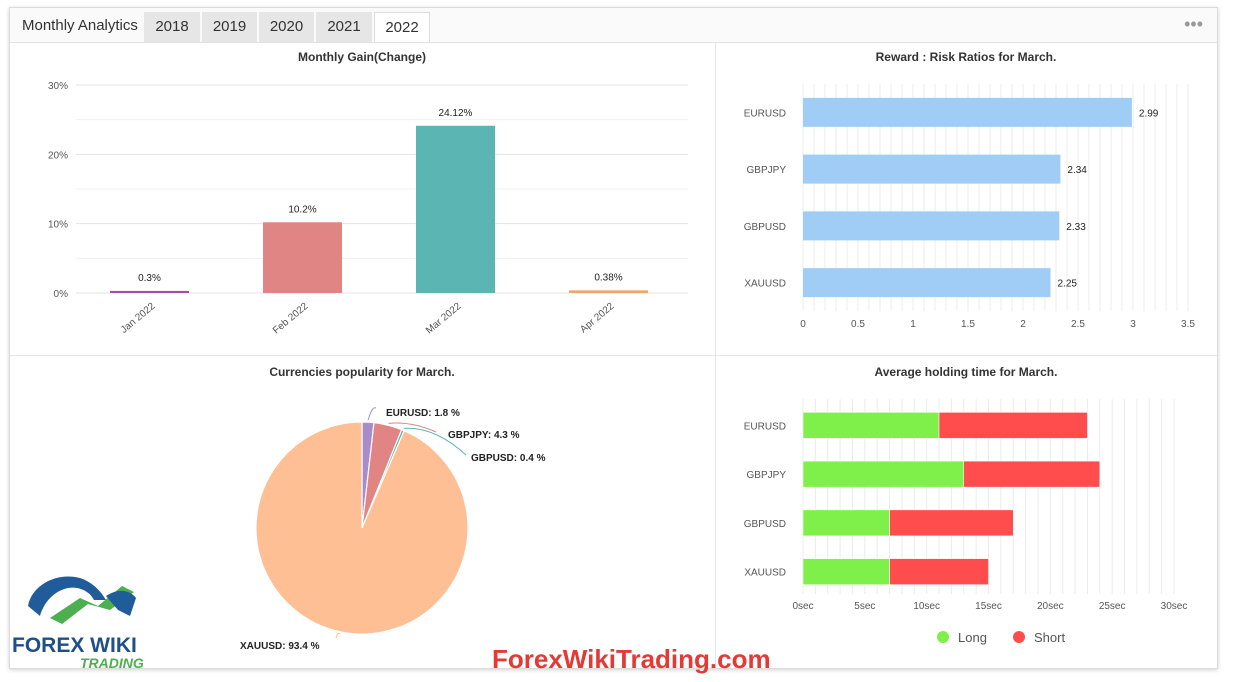 This screenshot has height=682, width=1237. What do you see at coordinates (1023, 324) in the screenshot?
I see `rr-xtick-label: 2` at bounding box center [1023, 324].